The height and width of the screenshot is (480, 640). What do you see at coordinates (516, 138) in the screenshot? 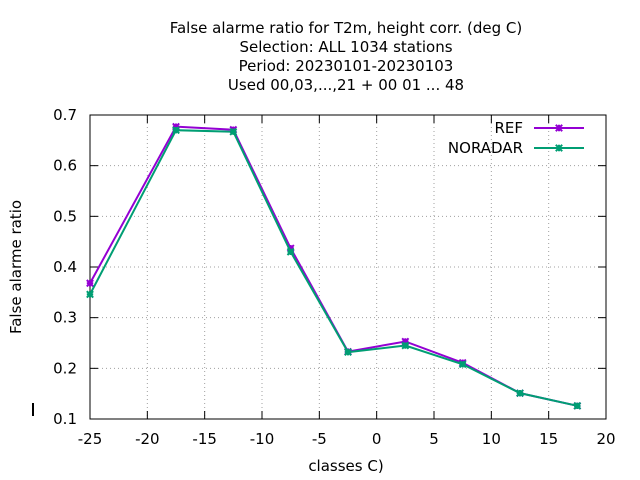
I see `legend: REF NORADAR` at bounding box center [516, 138].